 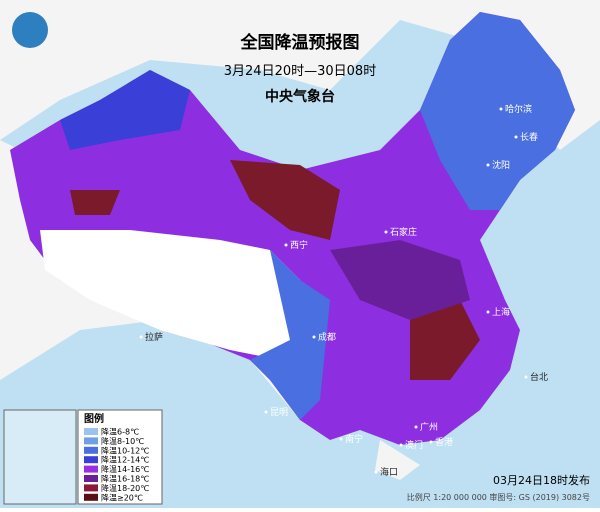 I want to click on scale: 比例尺 1:20 000 000 审图号: GS (2019) 3082号, so click(x=498, y=497).